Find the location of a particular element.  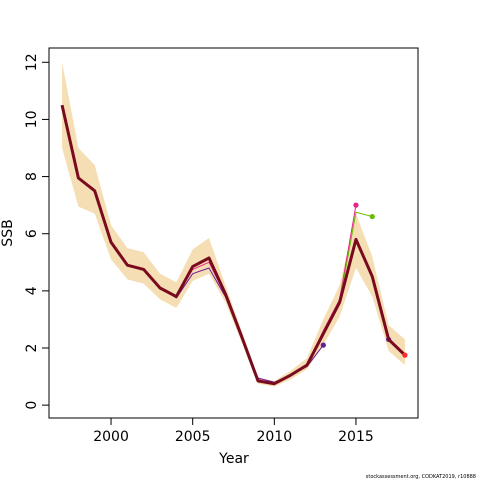

y-tick-label: 2 is located at coordinates (32, 348).